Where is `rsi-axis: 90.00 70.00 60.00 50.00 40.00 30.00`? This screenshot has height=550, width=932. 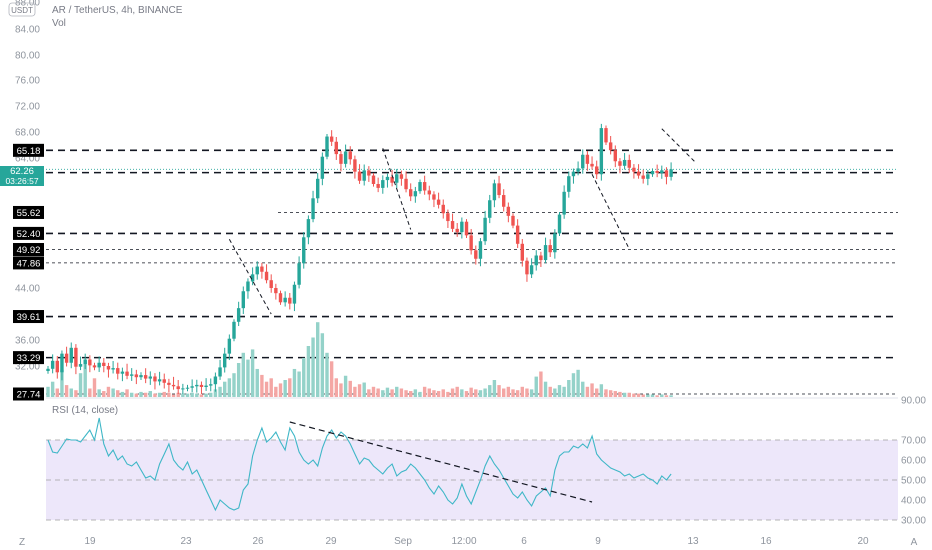 rsi-axis: 90.00 70.00 60.00 50.00 40.00 30.00 is located at coordinates (913, 461).